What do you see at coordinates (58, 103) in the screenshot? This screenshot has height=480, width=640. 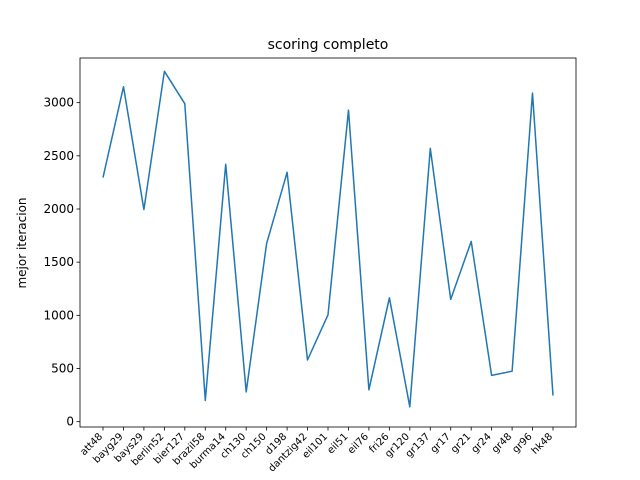 I see `y-tick-label: 3000` at bounding box center [58, 103].